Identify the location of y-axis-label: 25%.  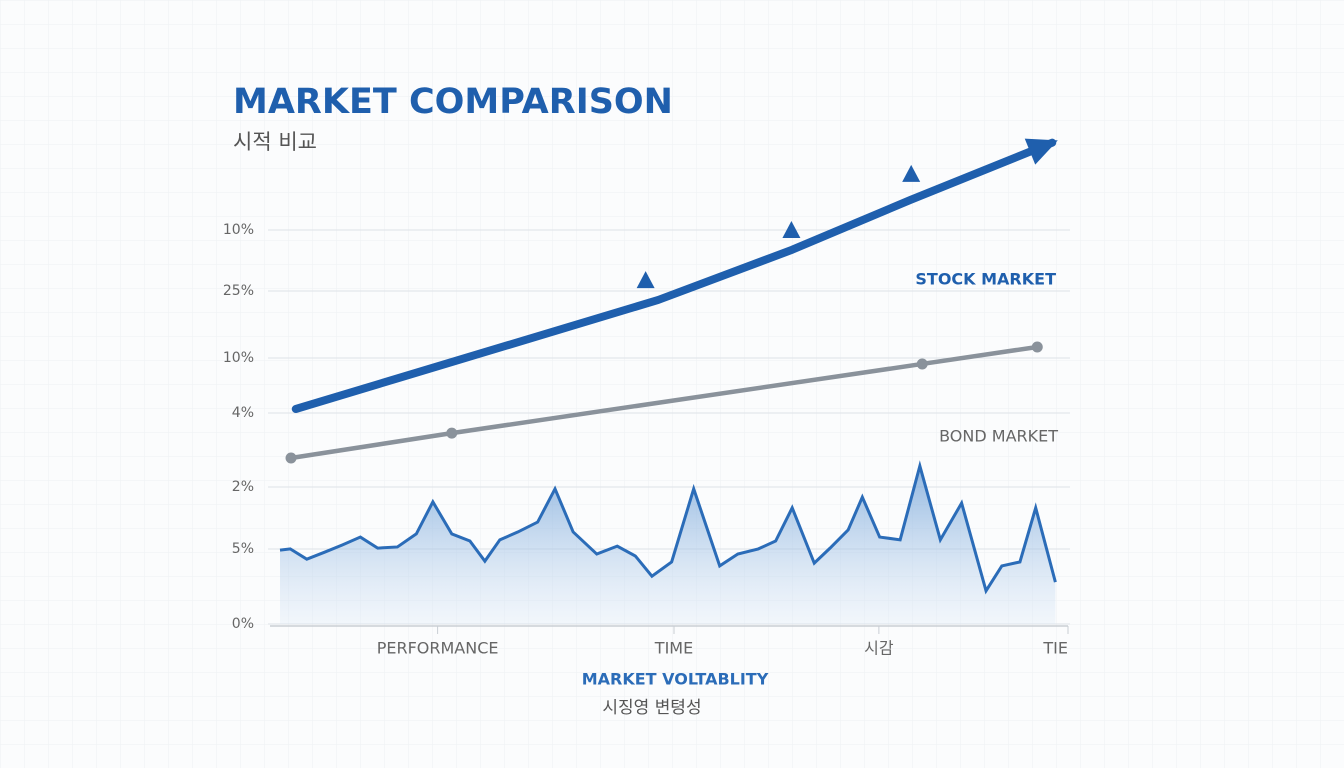
(238, 291).